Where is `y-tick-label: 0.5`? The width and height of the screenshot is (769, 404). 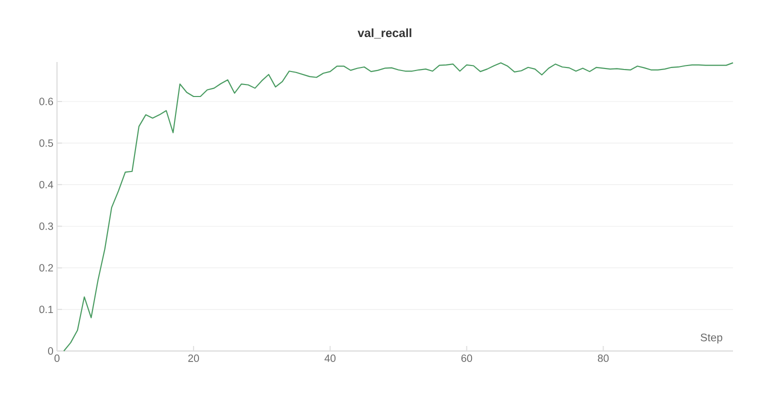
y-tick-label: 0.5 is located at coordinates (46, 143).